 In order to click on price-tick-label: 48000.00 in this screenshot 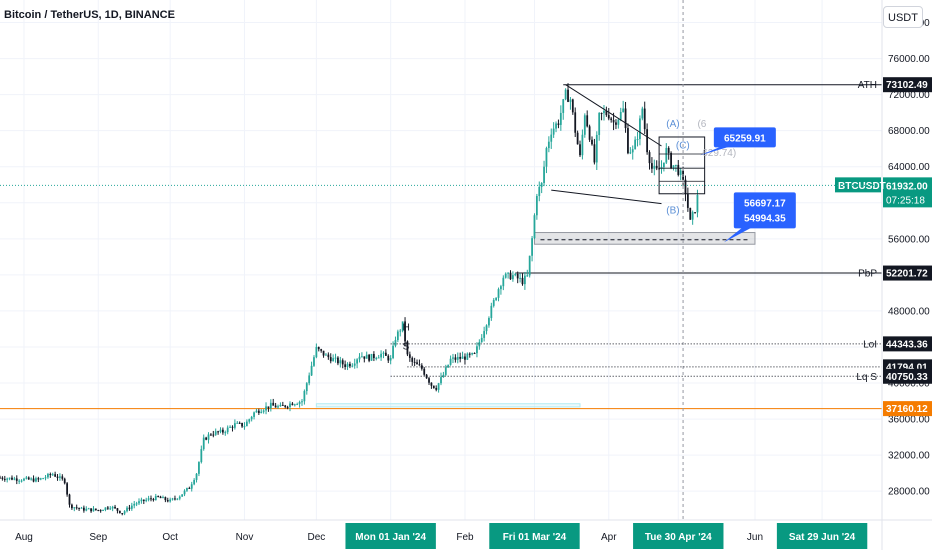, I will do `click(909, 311)`.